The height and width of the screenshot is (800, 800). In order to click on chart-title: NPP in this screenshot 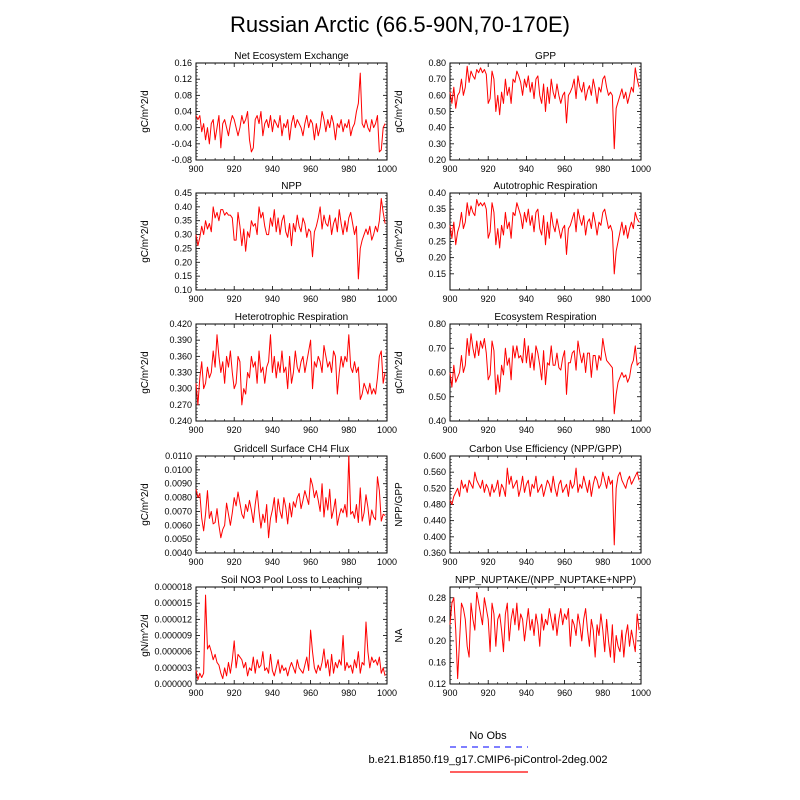, I will do `click(291, 186)`.